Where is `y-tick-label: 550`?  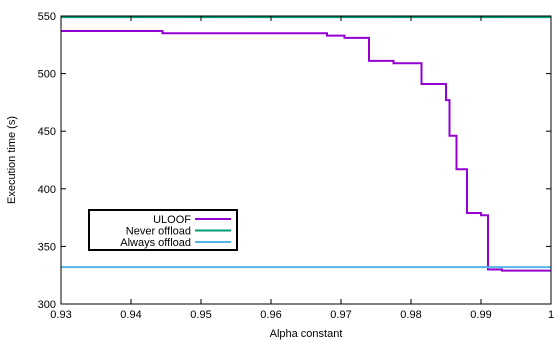 y-tick-label: 550 is located at coordinates (47, 17).